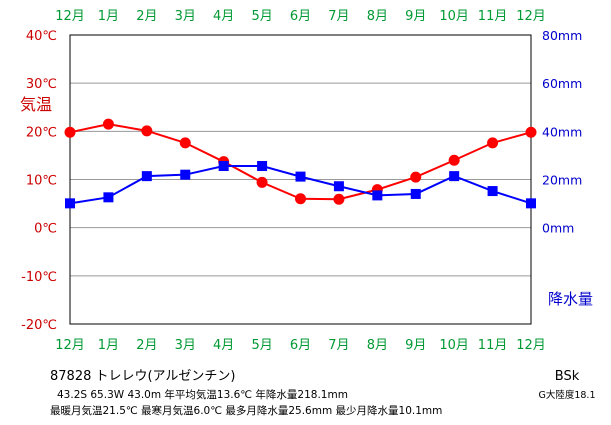 This screenshot has height=425, width=611. Describe the element at coordinates (185, 345) in the screenshot. I see `month-label-bottom: 3月` at that location.